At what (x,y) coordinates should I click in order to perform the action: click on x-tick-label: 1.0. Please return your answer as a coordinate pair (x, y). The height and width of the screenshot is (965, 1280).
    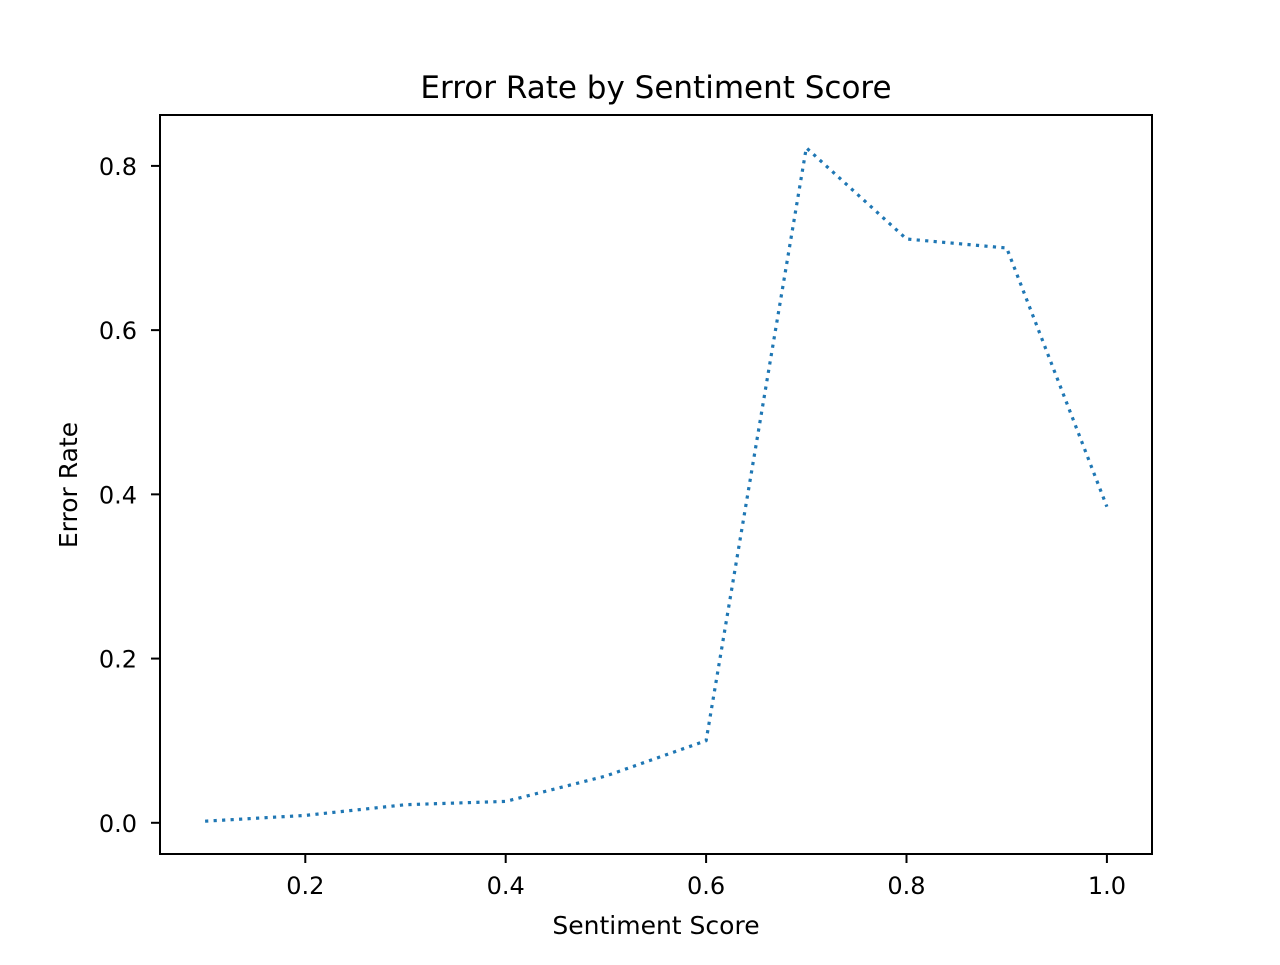
    Looking at the image, I should click on (1107, 886).